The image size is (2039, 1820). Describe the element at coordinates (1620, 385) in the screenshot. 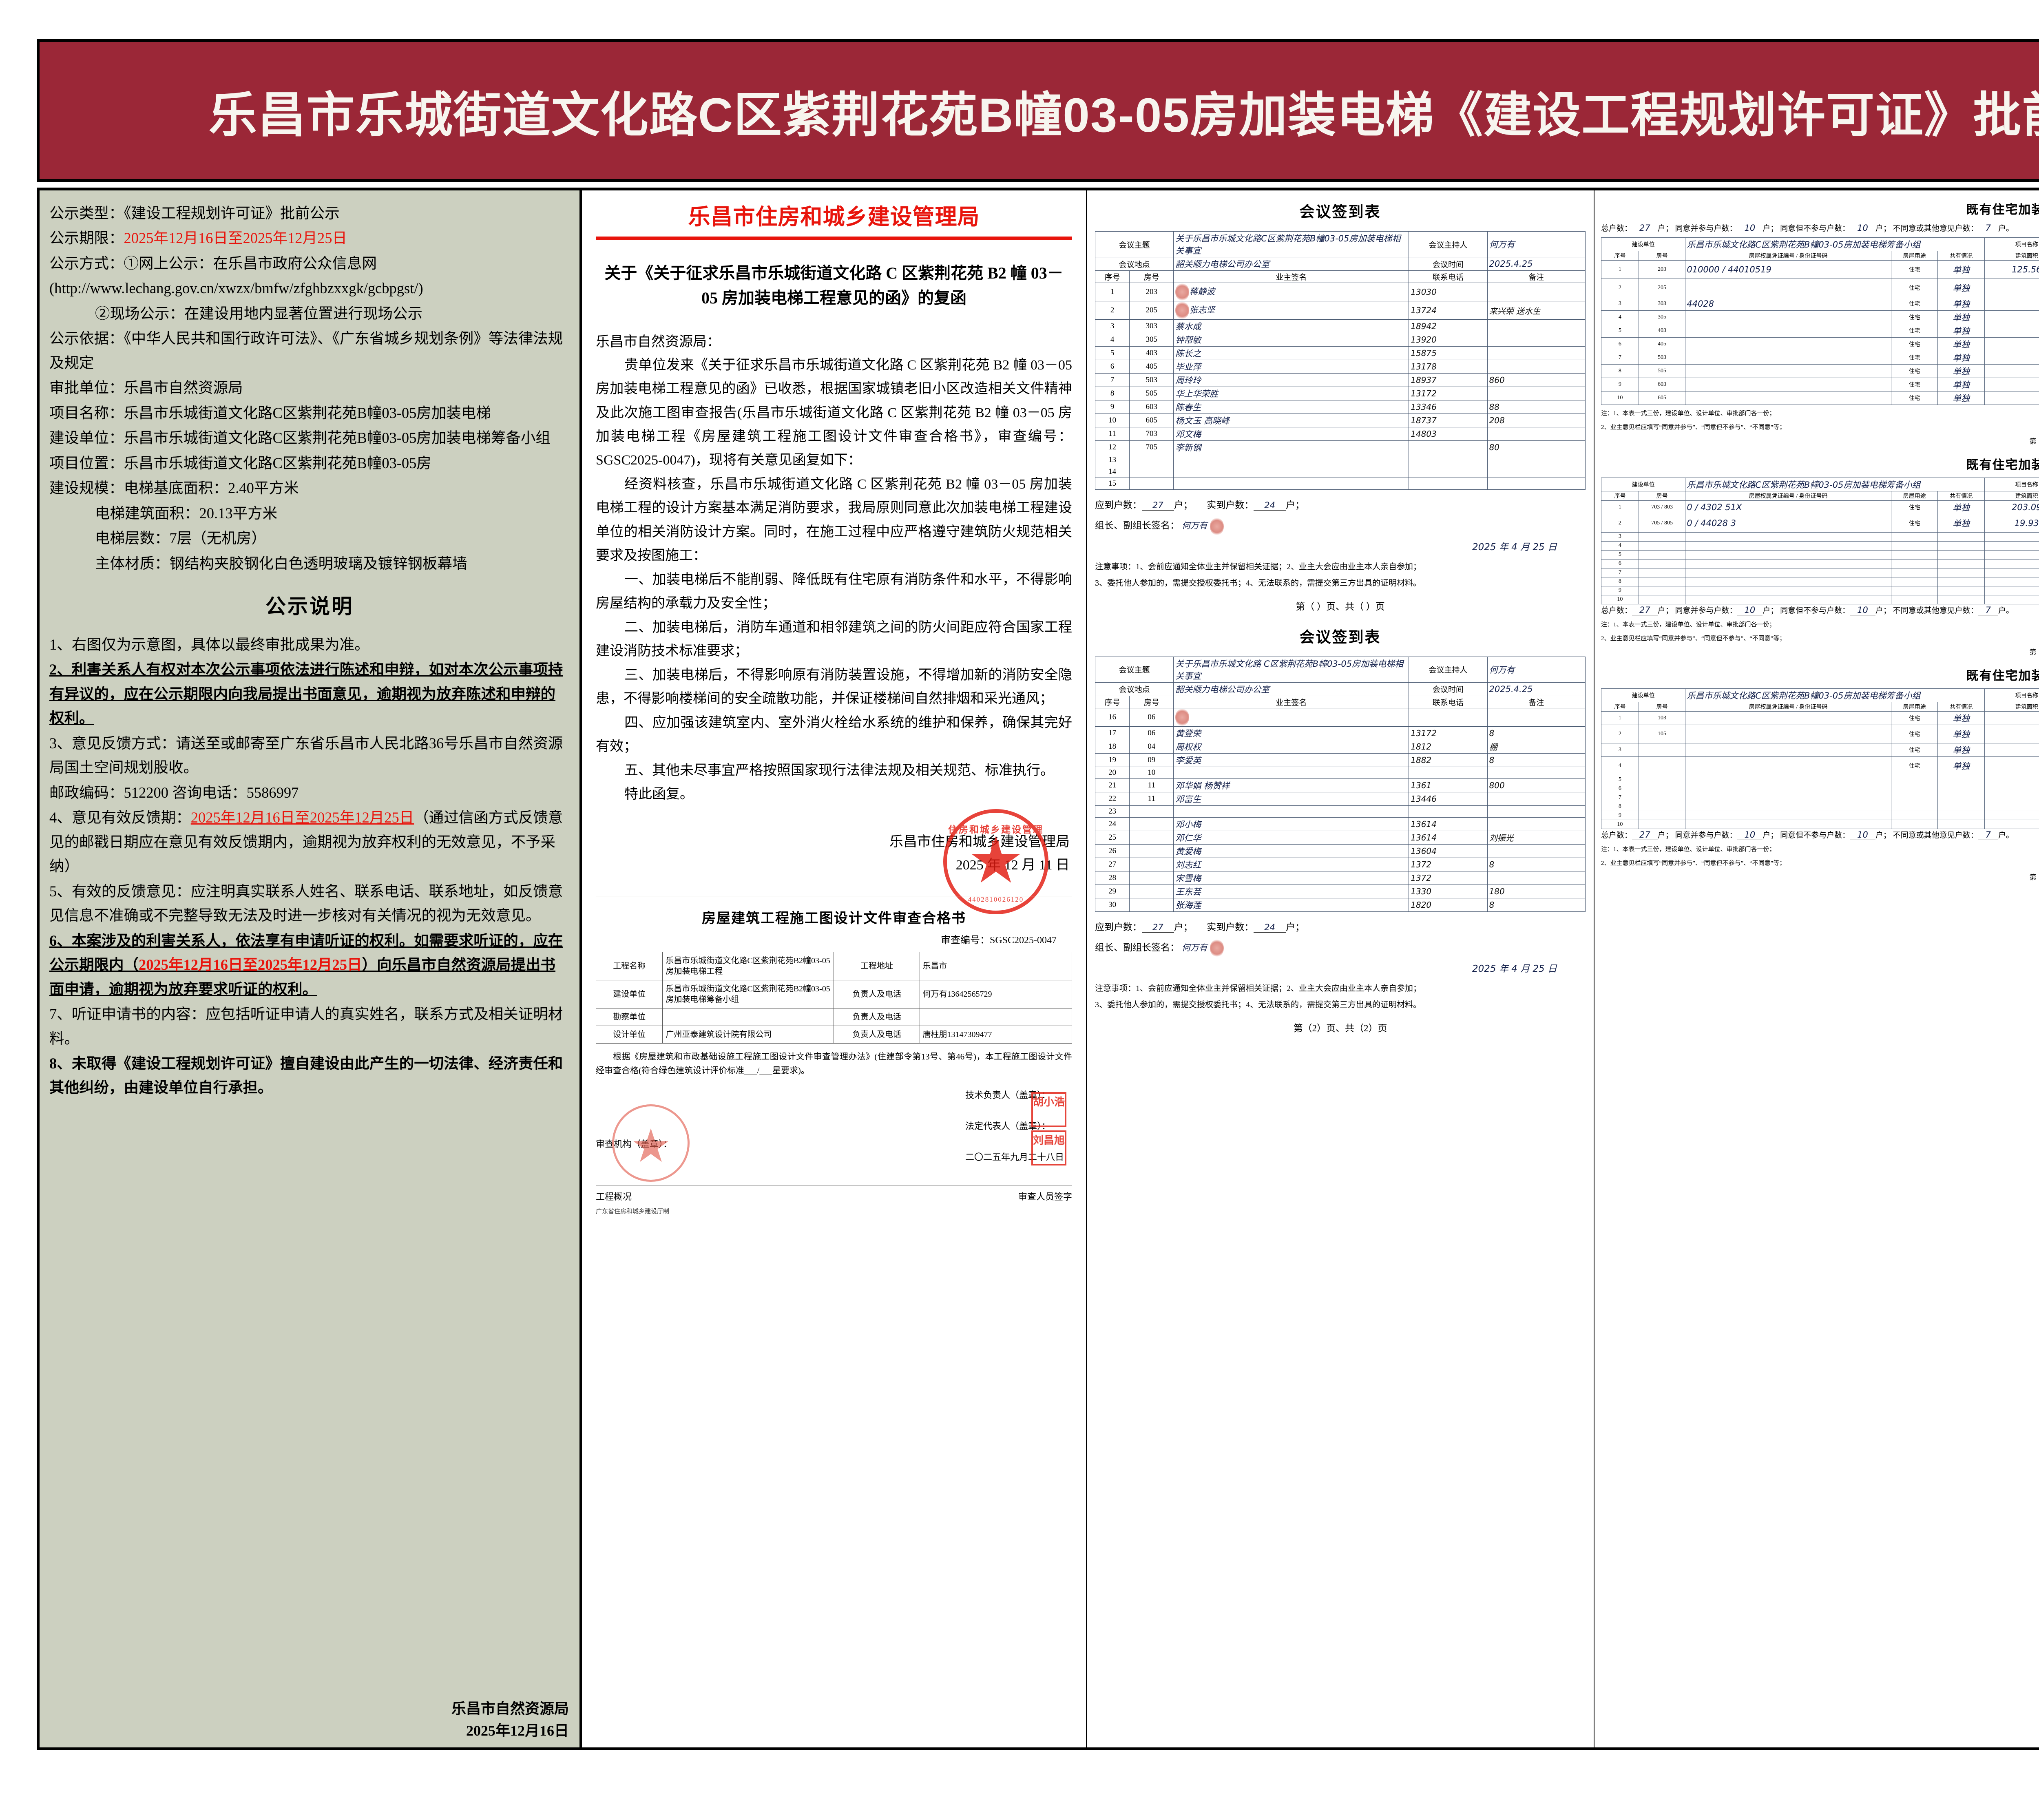

I see `sum1-r8-no: 9` at that location.